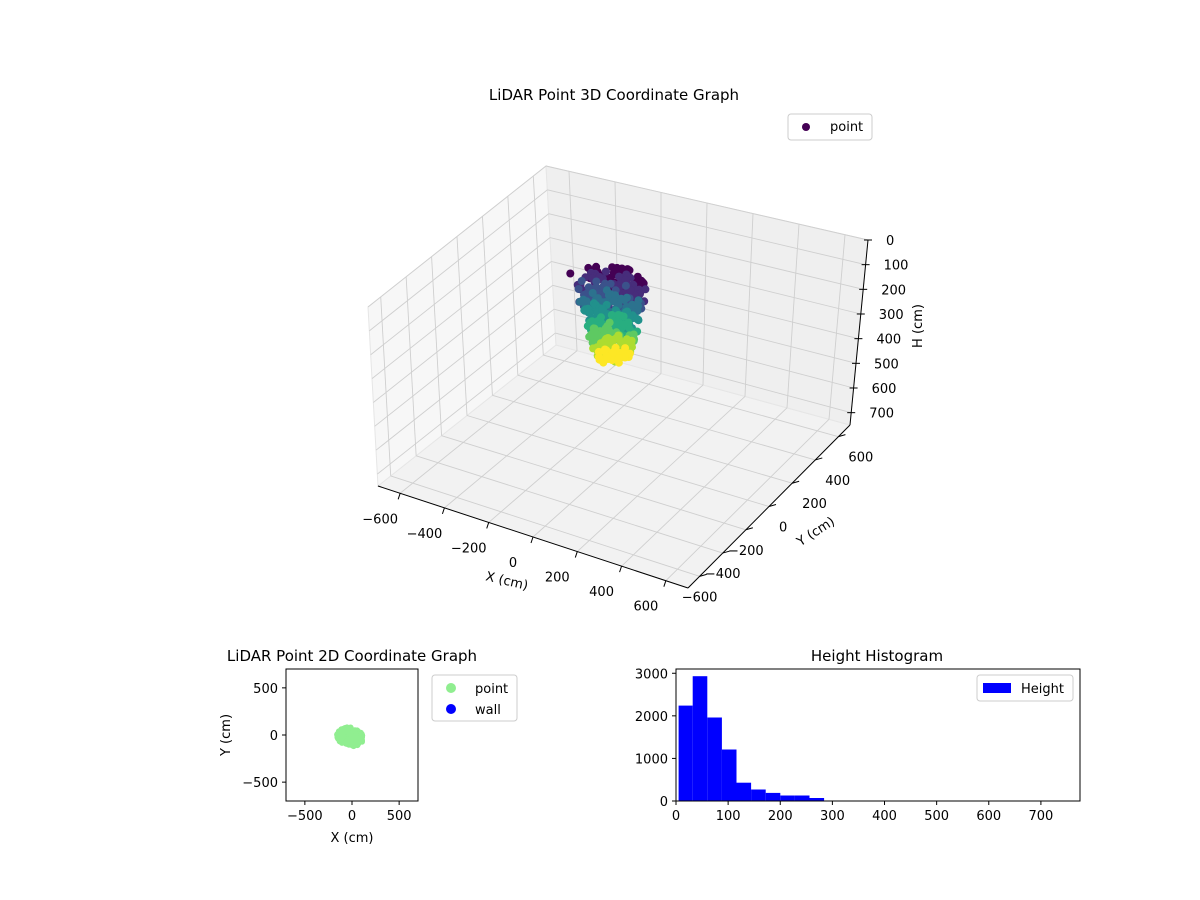 This screenshot has height=900, width=1200. Describe the element at coordinates (260, 783) in the screenshot. I see `y-tick-label: −500` at that location.